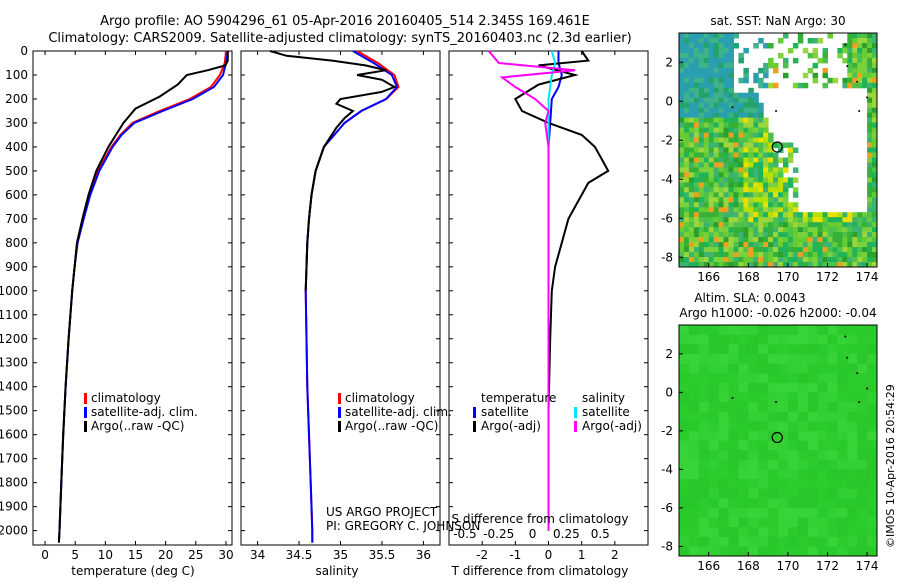 Image resolution: width=900 pixels, height=584 pixels. What do you see at coordinates (14, 435) in the screenshot?
I see `depth-tick-label: 1600` at bounding box center [14, 435].